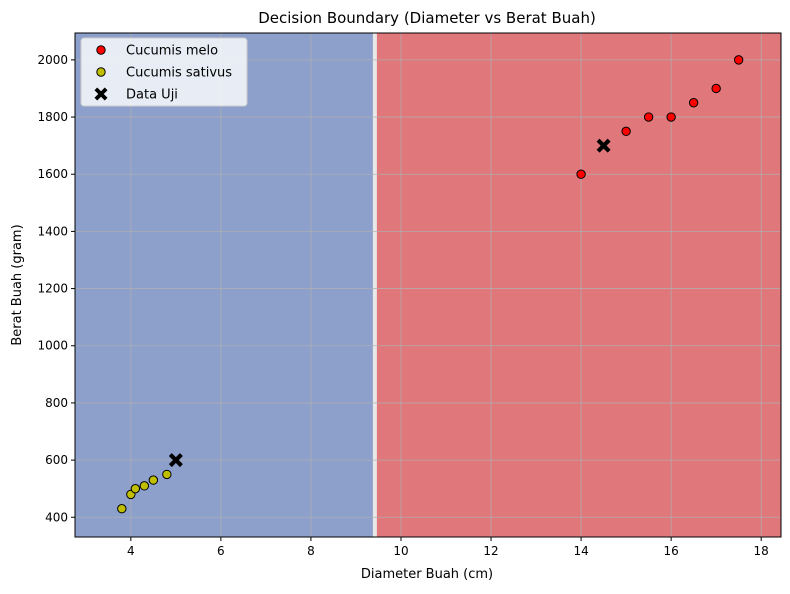  Describe the element at coordinates (374, 285) in the screenshot. I see `decision-boundary-line` at that location.